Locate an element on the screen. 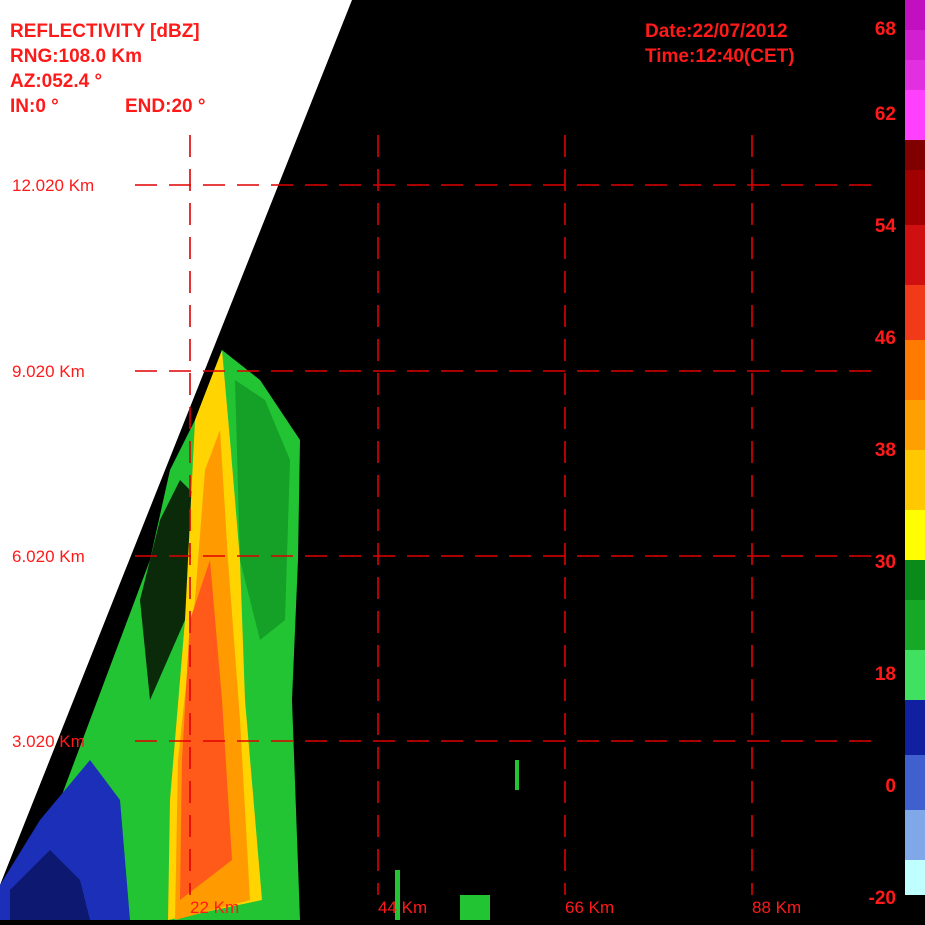 This screenshot has height=925, width=925. colorbar is located at coordinates (915, 462).